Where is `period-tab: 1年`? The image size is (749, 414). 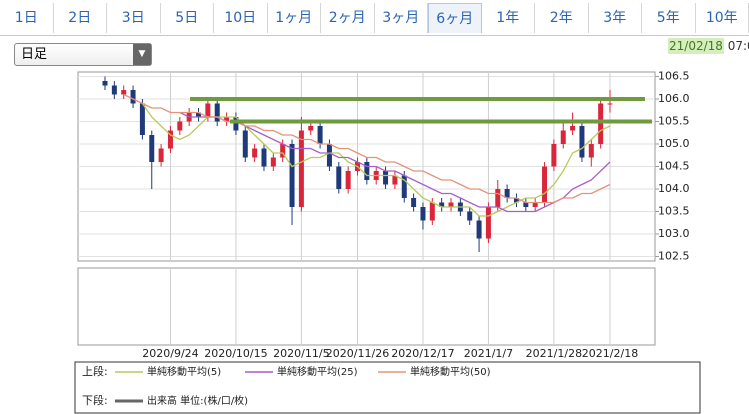
period-tab: 1年 is located at coordinates (508, 18).